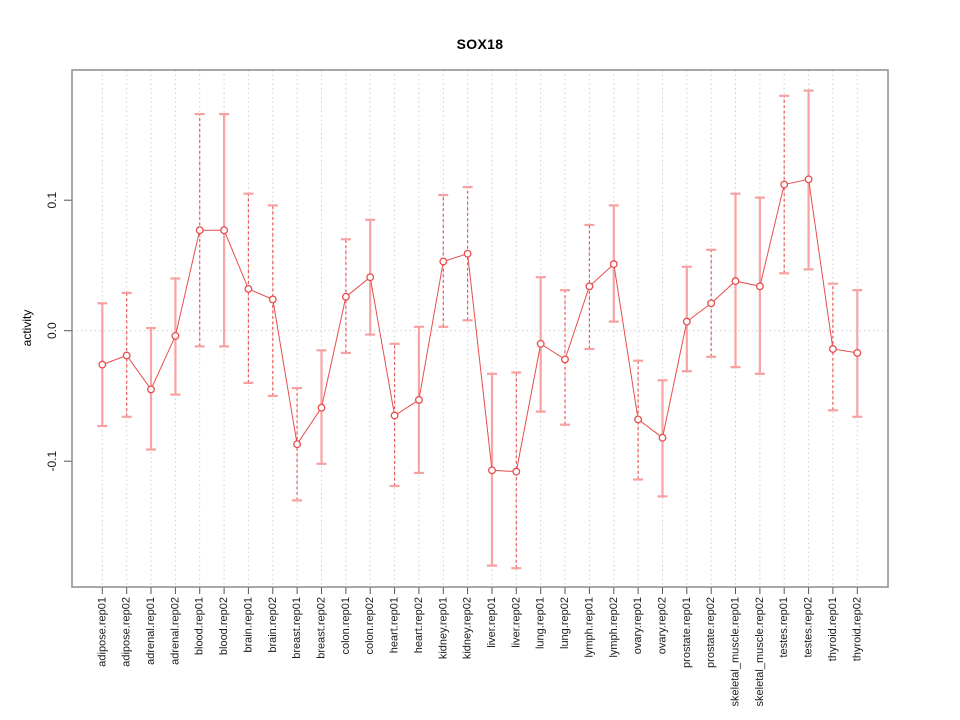 Image resolution: width=960 pixels, height=720 pixels. I want to click on x-tick-label: ovary.rep01, so click(638, 625).